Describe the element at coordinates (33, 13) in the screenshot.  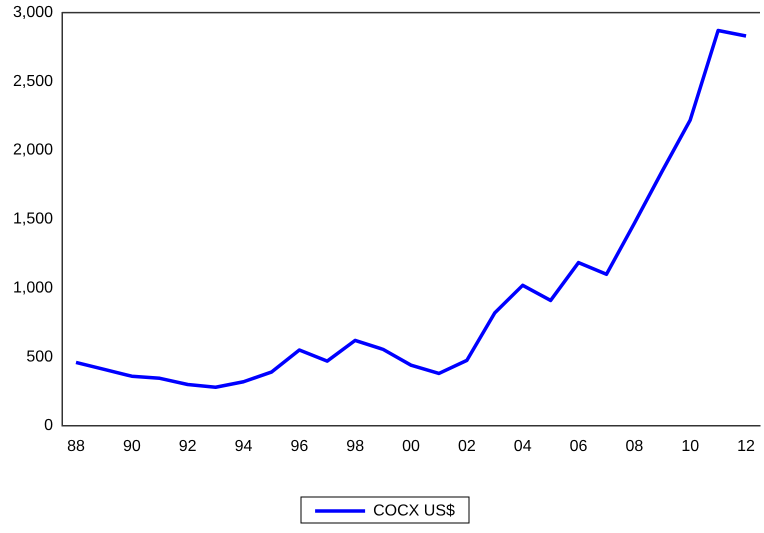
I see `y-tick-label: 3,000` at that location.